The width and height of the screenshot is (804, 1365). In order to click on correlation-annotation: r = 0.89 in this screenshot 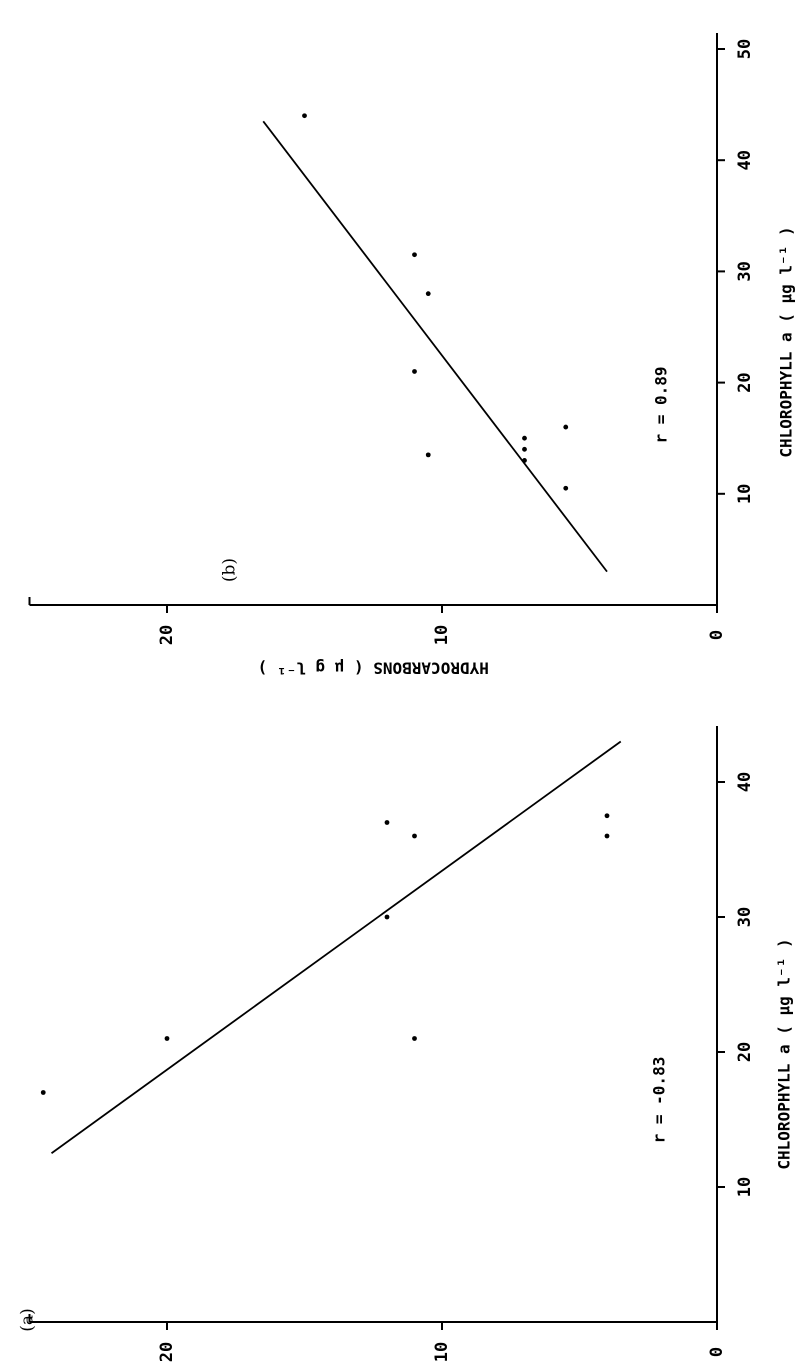, I will do `click(661, 404)`.